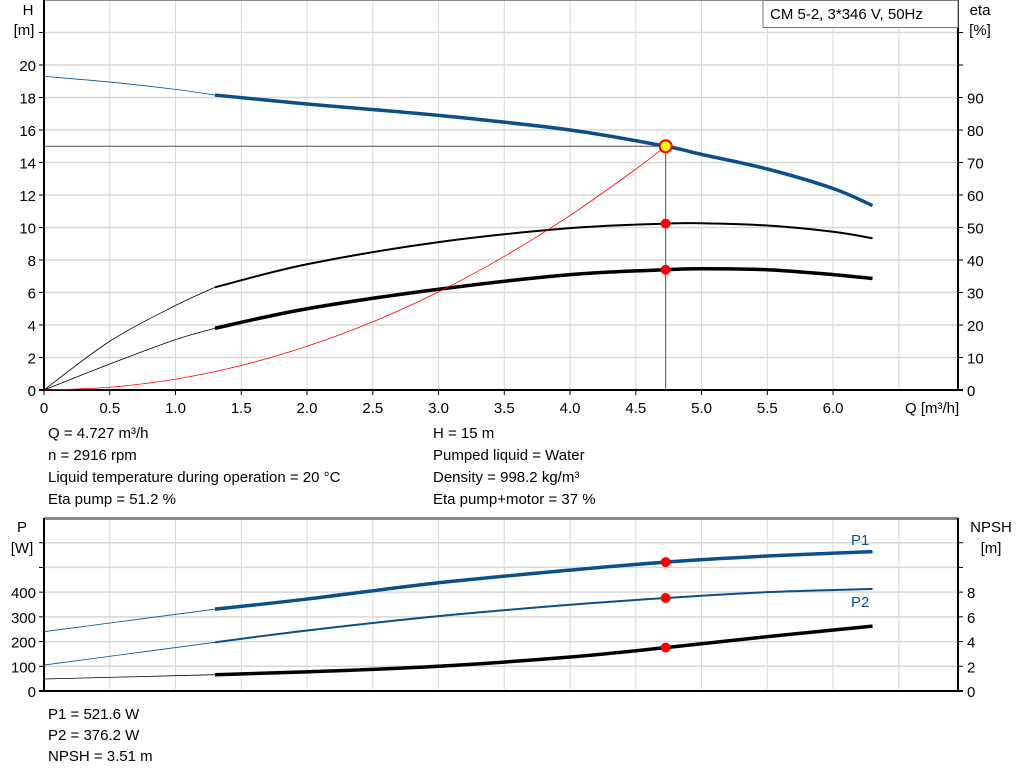 Image resolution: width=1024 pixels, height=781 pixels. I want to click on x-tick-label: 1.5, so click(241, 408).